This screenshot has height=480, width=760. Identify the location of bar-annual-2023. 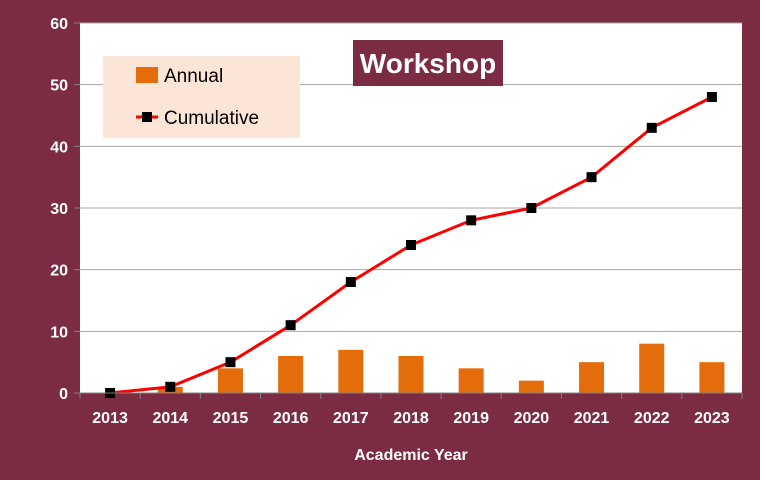
(712, 377).